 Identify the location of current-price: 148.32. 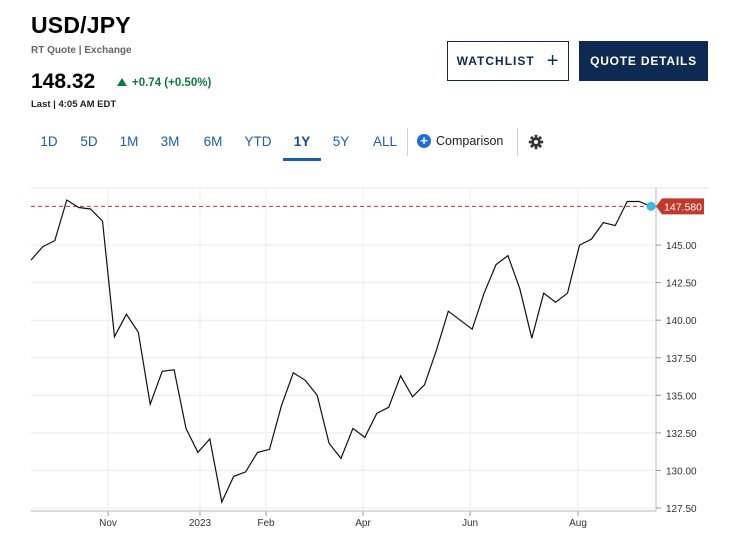
(63, 81).